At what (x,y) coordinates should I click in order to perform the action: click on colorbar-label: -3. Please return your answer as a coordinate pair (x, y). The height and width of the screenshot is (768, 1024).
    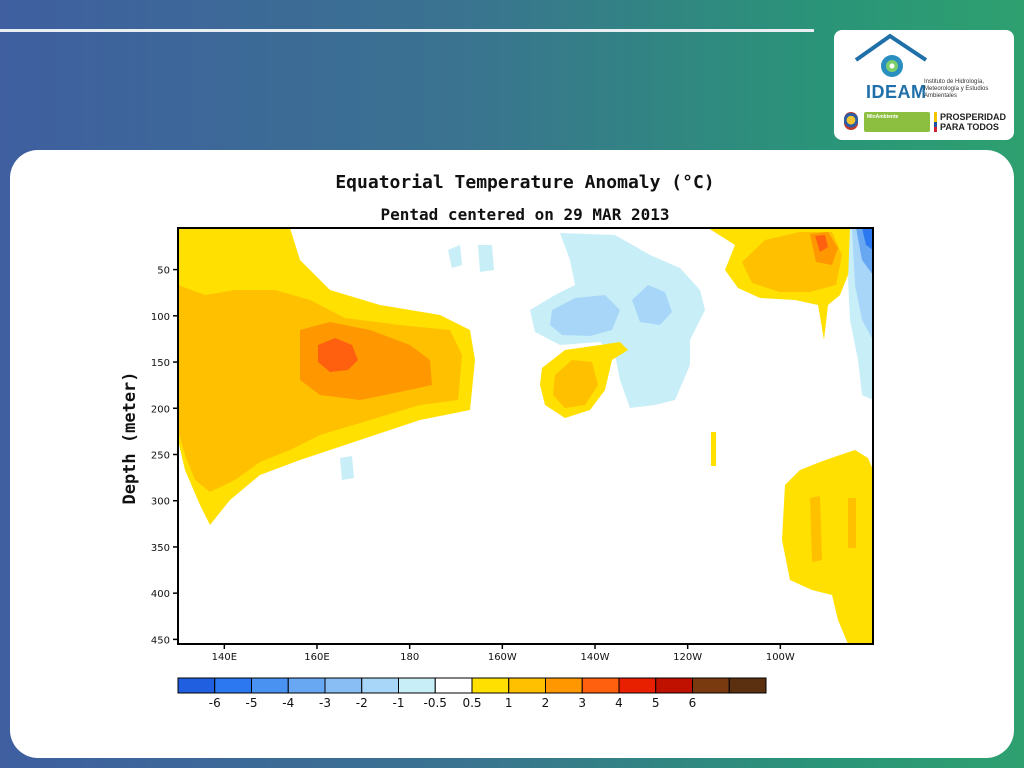
    Looking at the image, I should click on (325, 703).